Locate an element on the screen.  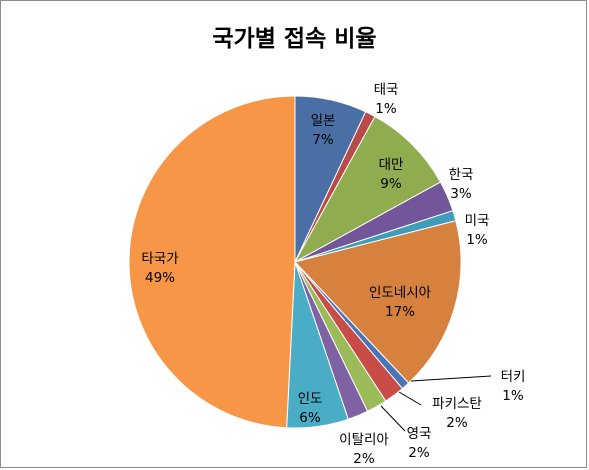
slice-value-11: 6% is located at coordinates (310, 418).